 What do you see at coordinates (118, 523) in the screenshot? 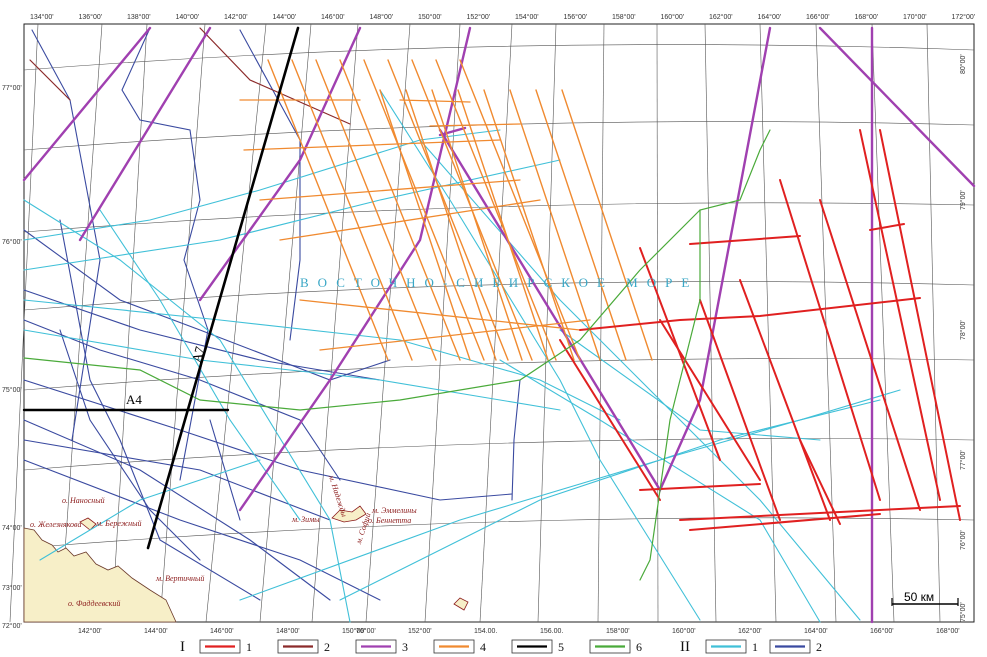
I see `place-berezhny: м. Бережный` at bounding box center [118, 523].